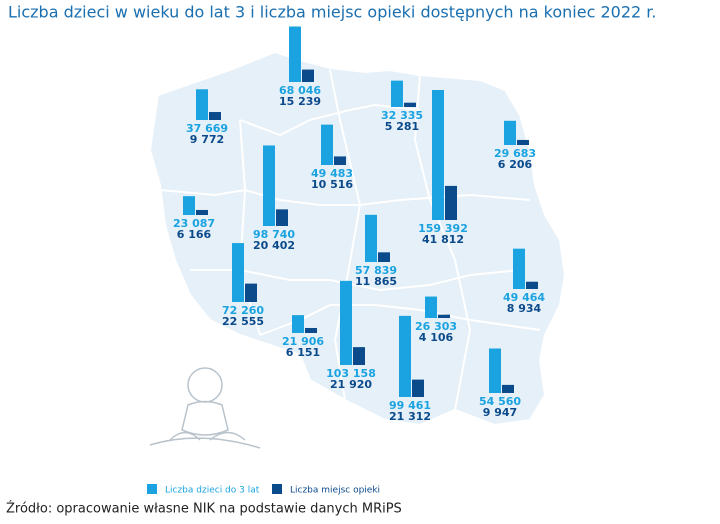 The width and height of the screenshot is (720, 524). What do you see at coordinates (351, 373) in the screenshot?
I see `value-label: 103 158` at bounding box center [351, 373].